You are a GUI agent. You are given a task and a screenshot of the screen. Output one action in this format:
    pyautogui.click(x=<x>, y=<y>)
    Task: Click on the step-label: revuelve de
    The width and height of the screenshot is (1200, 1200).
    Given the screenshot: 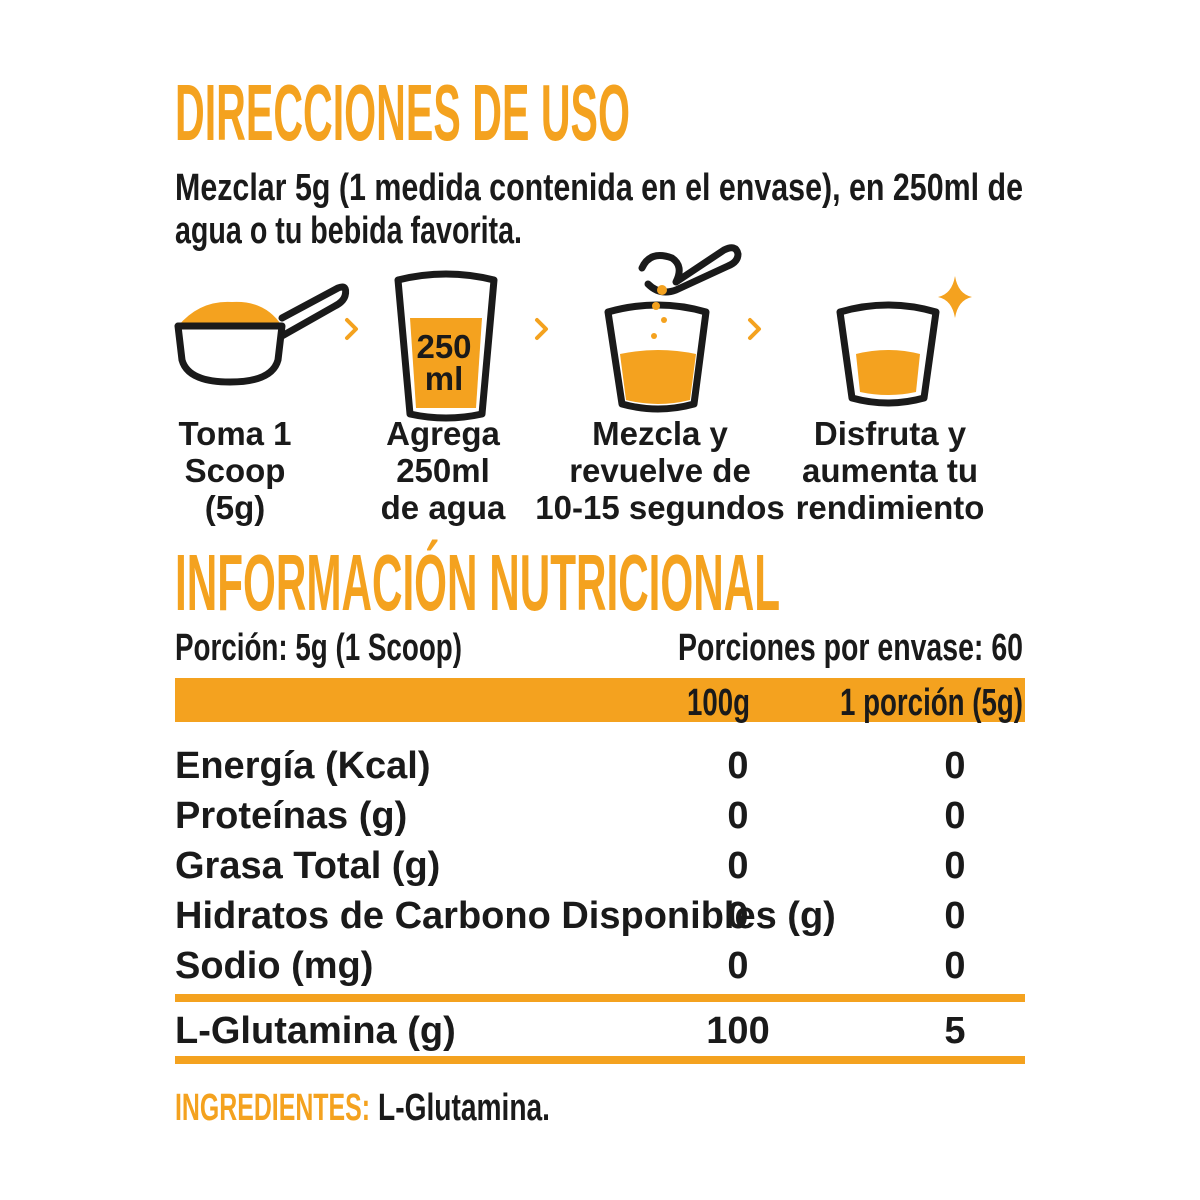 What is the action you would take?
    pyautogui.click(x=660, y=470)
    